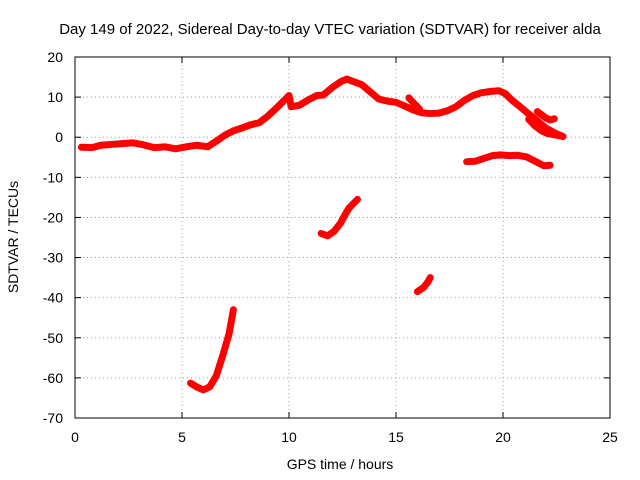 The height and width of the screenshot is (480, 640). I want to click on y-tick-label: -70, so click(53, 418).